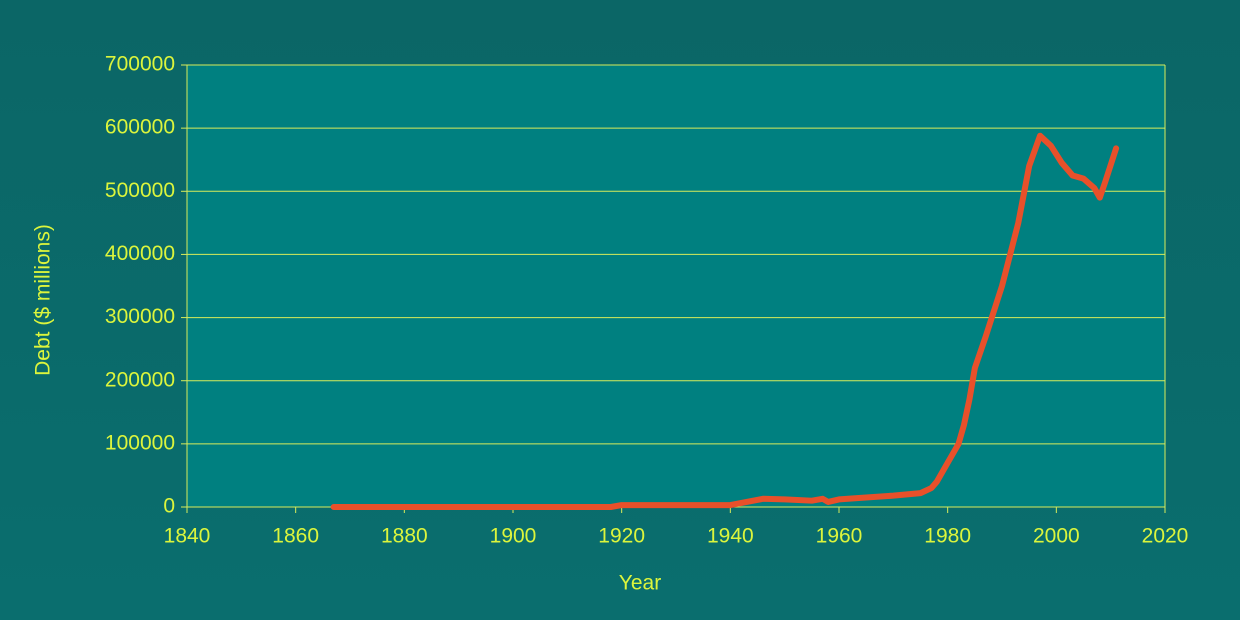 The width and height of the screenshot is (1240, 620). I want to click on x-tick-label: 1900, so click(513, 536).